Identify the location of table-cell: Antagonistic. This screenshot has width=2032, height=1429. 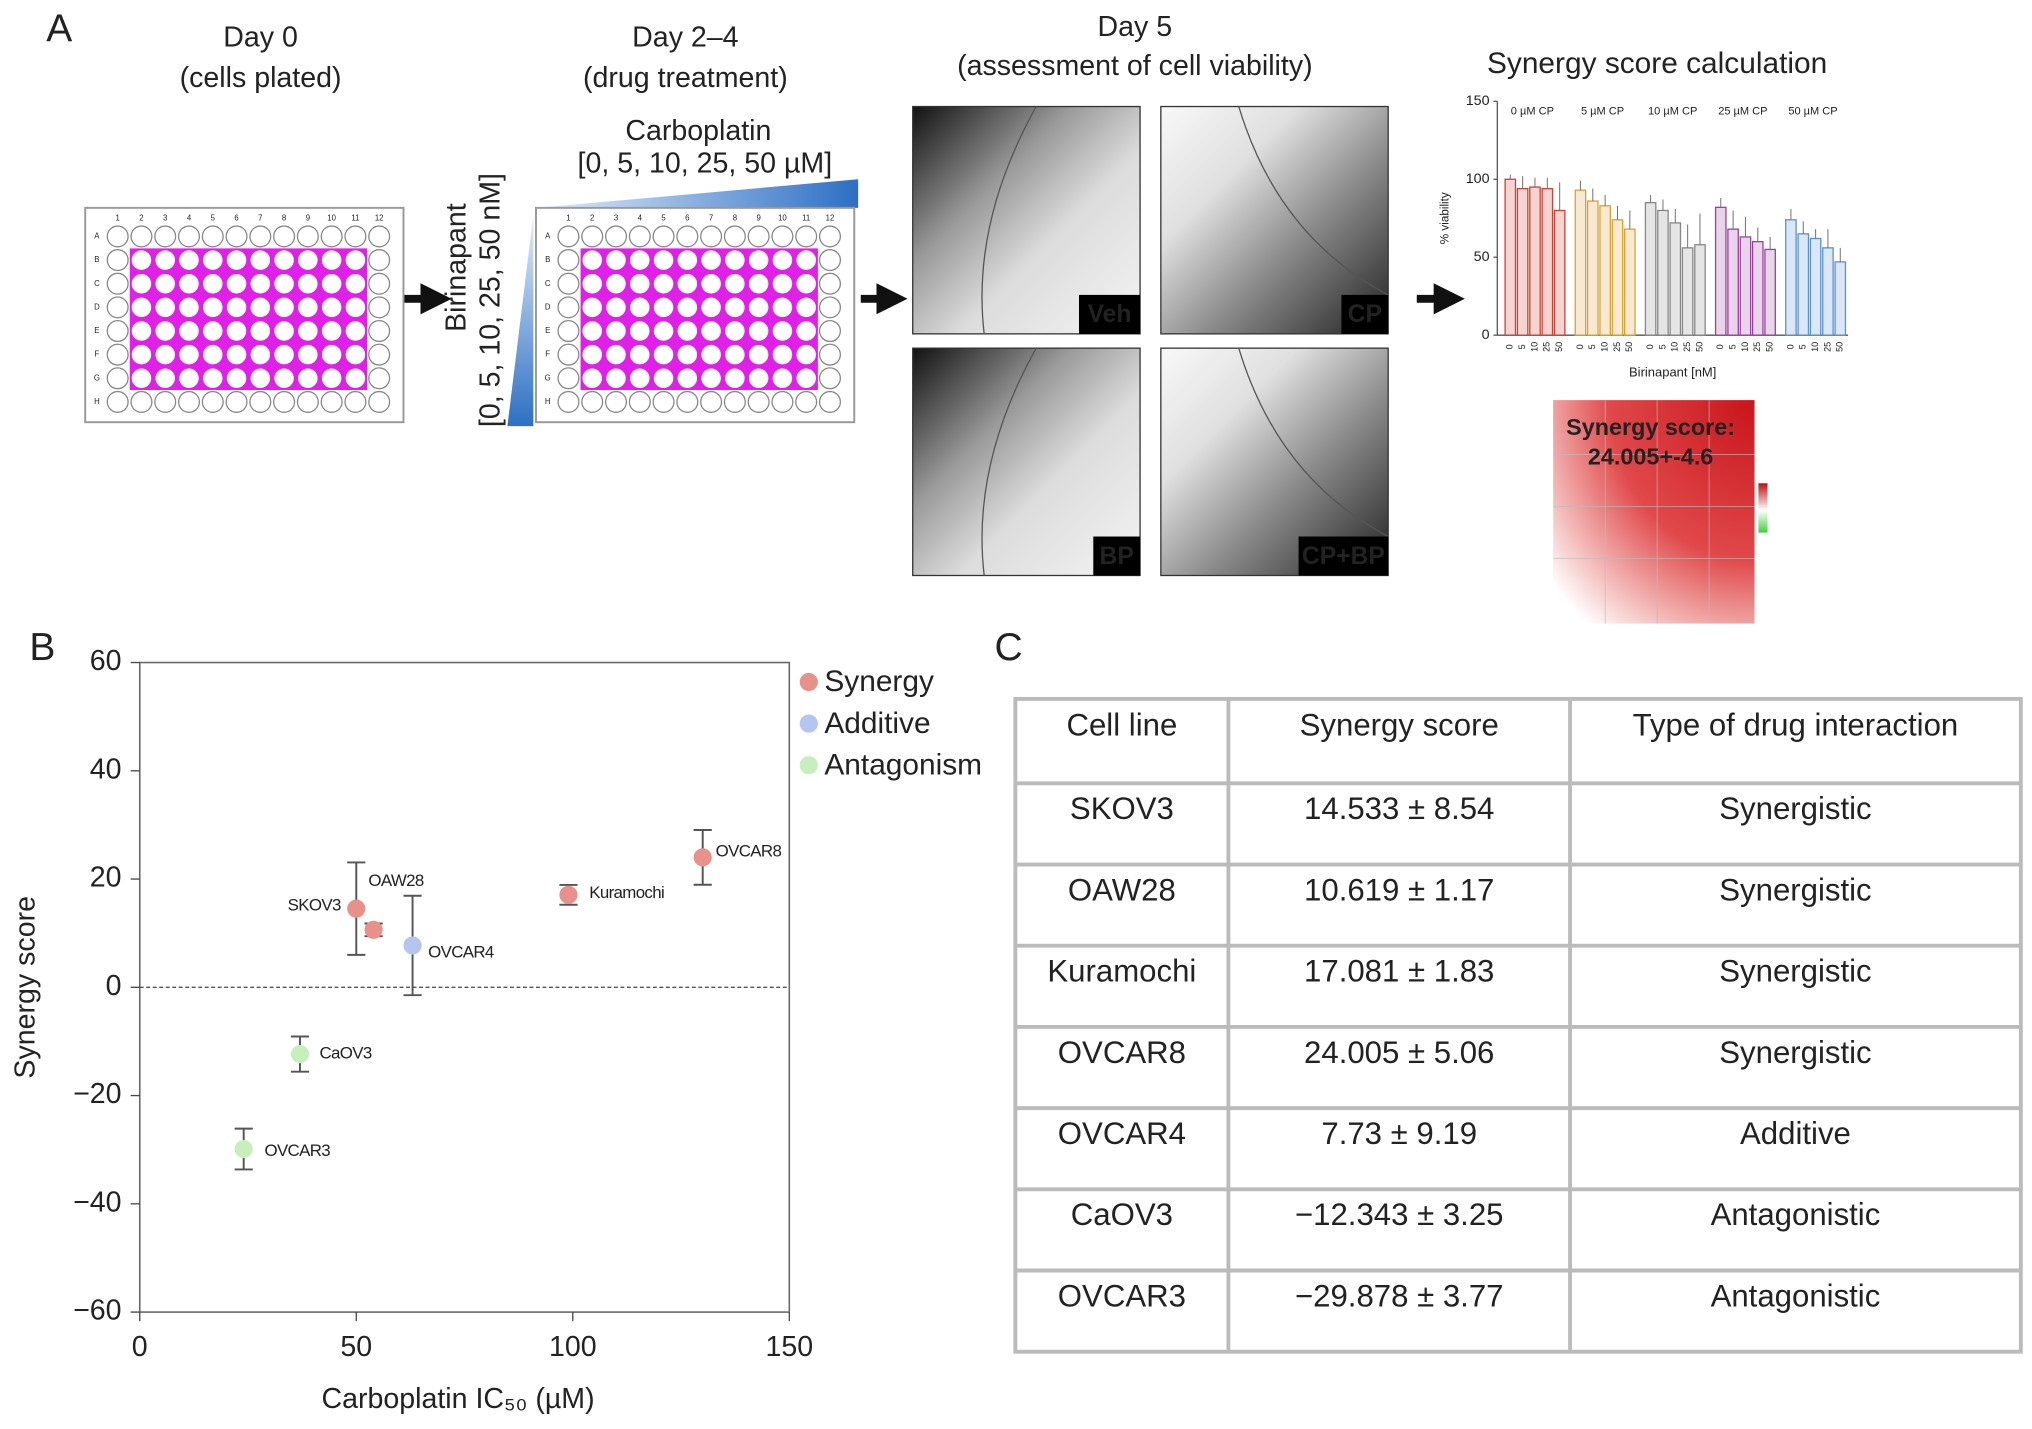
(1796, 1295).